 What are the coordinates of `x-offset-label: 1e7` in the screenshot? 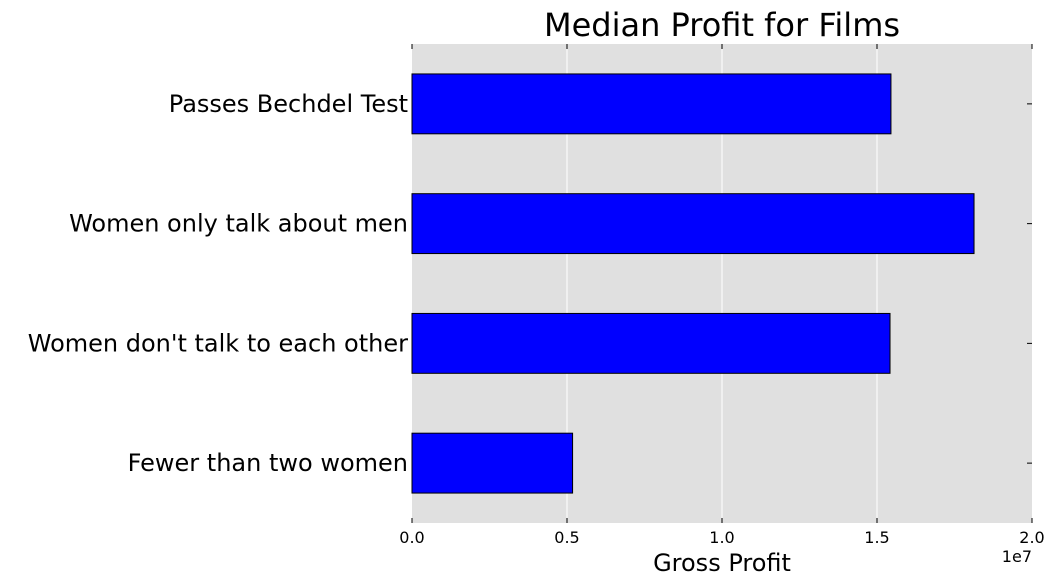 It's located at (1017, 556).